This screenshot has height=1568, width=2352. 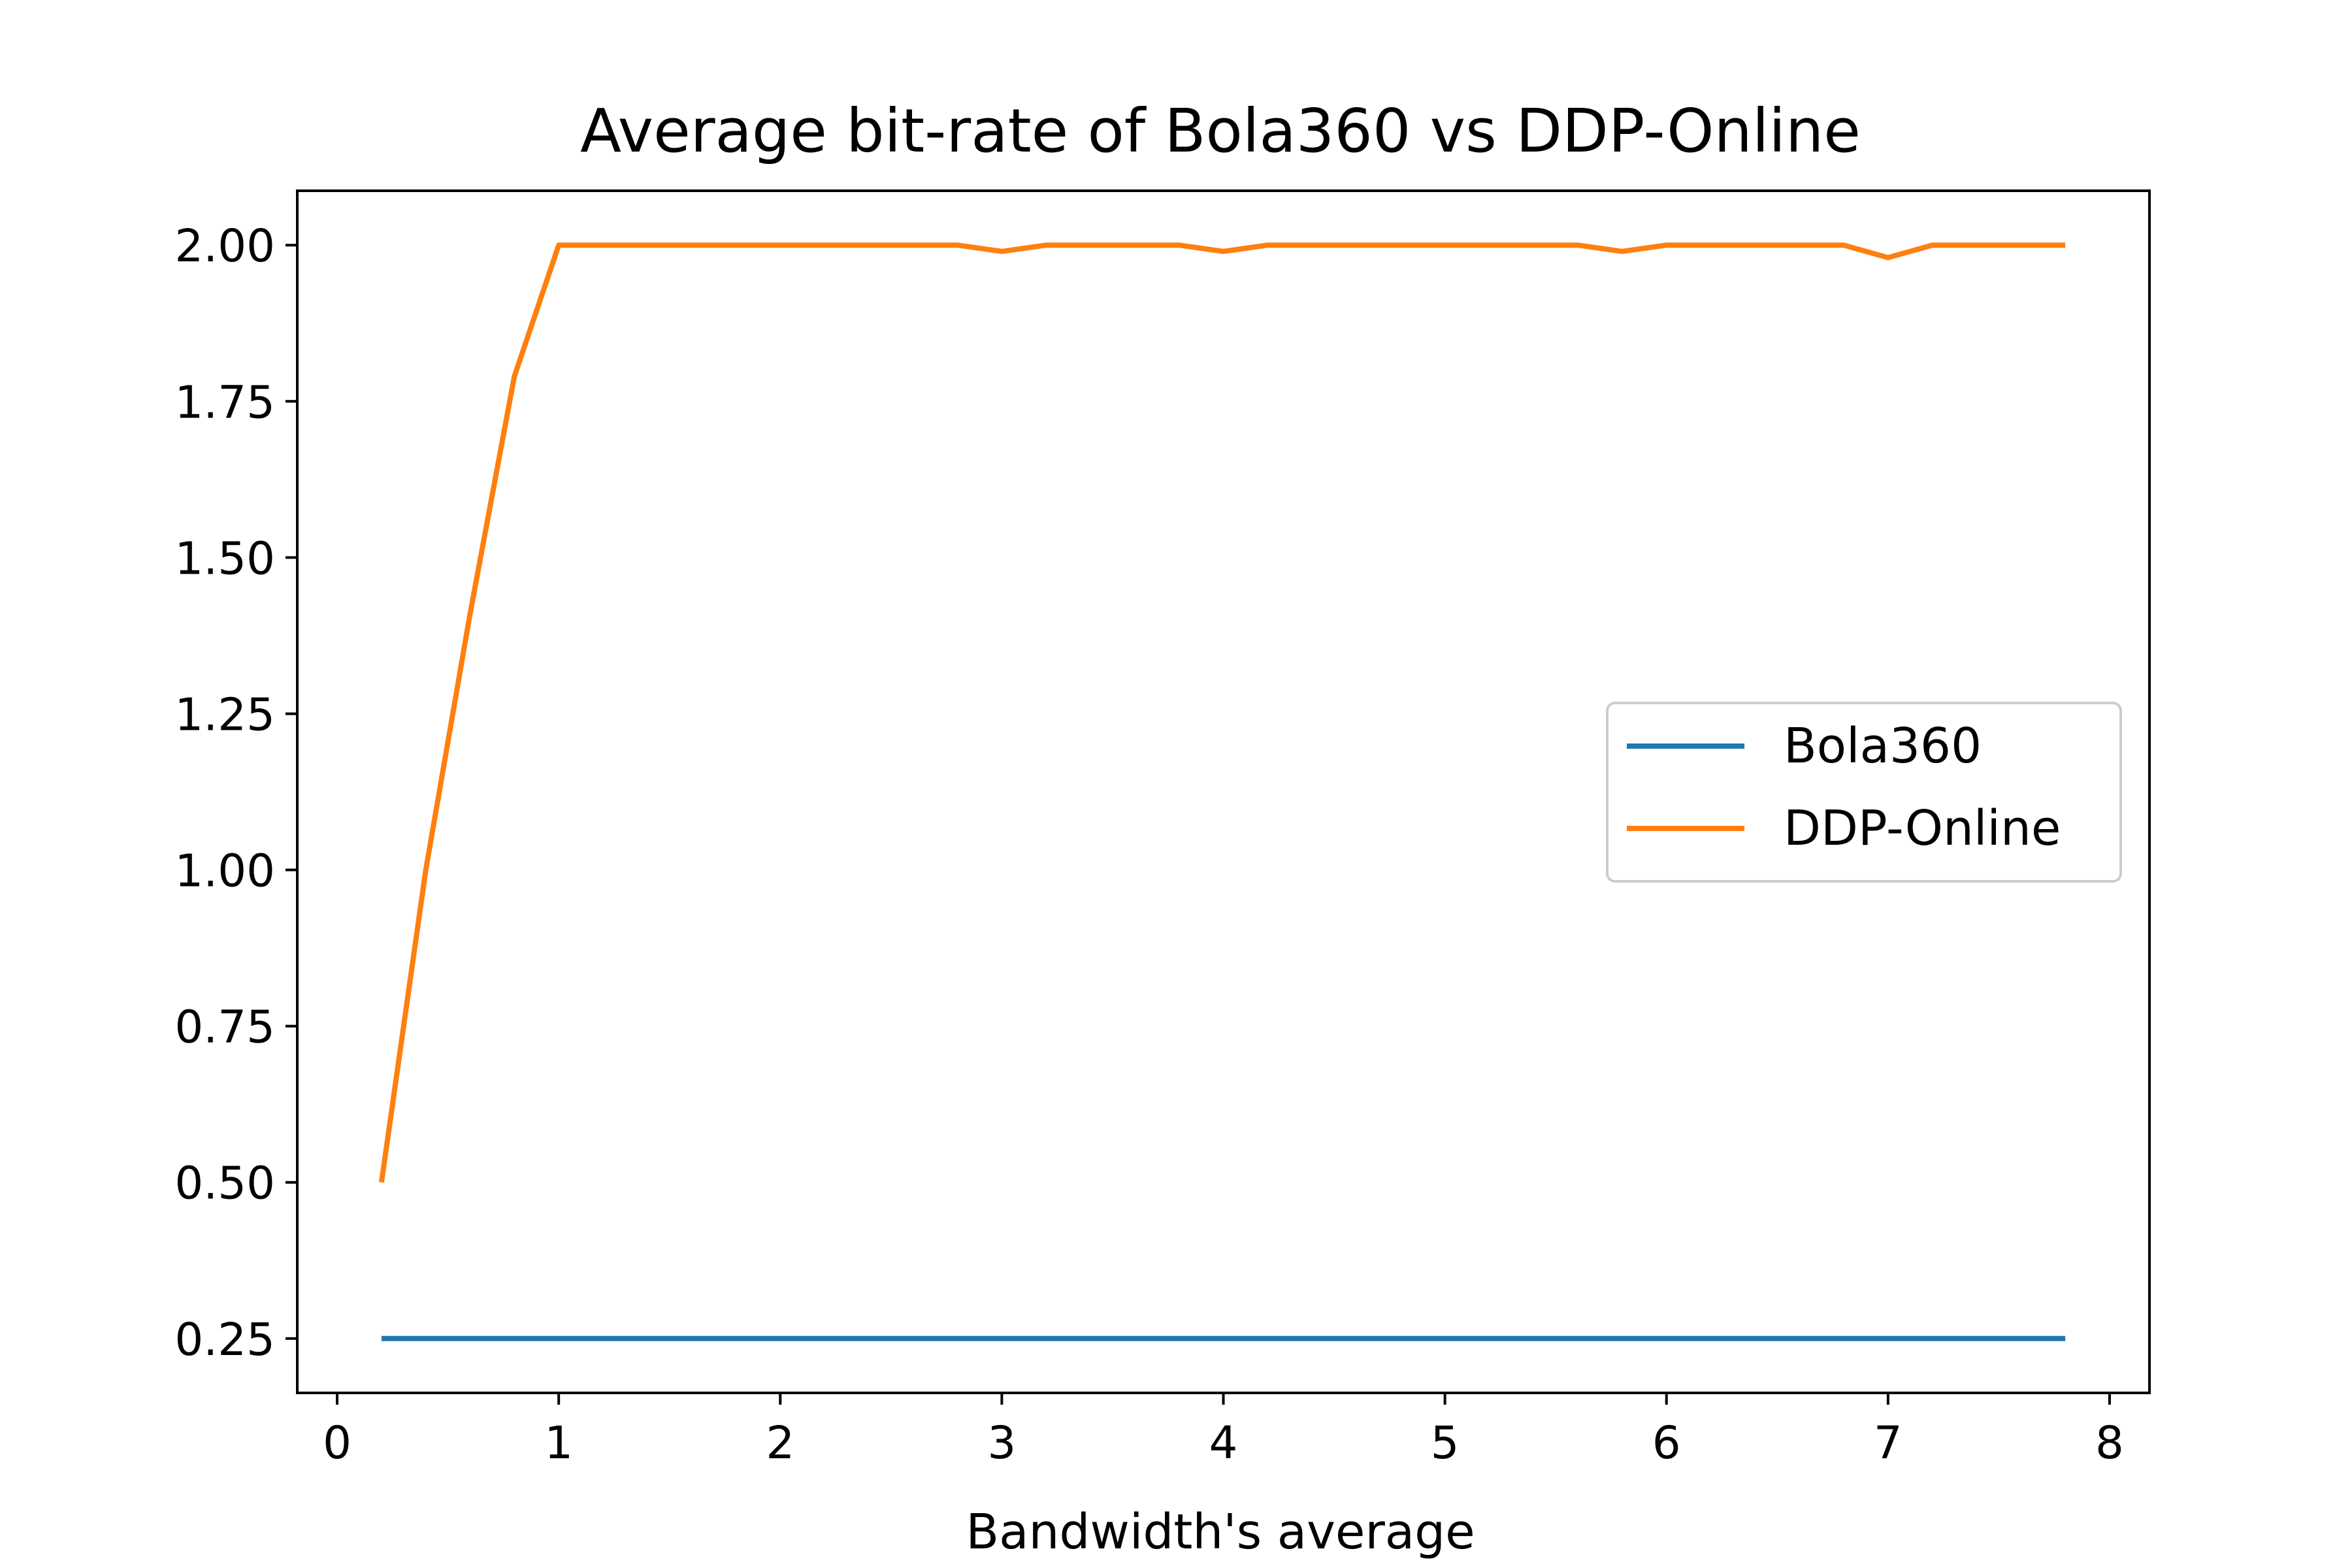 I want to click on y-tick-label: 1.75, so click(x=224, y=402).